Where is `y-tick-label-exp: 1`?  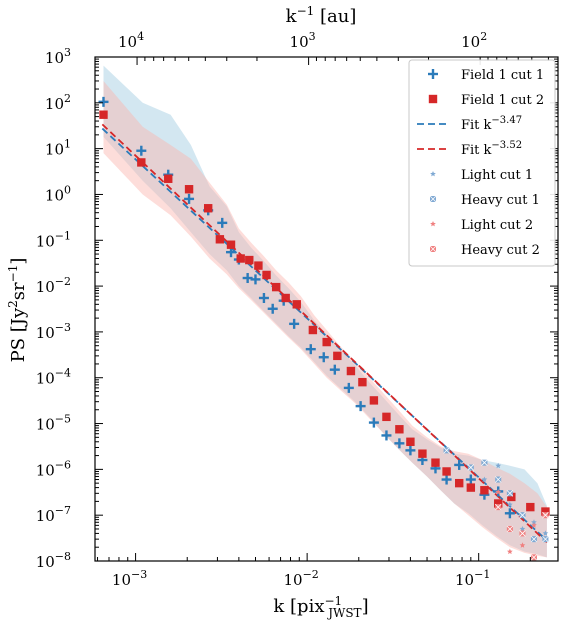 y-tick-label-exp: 1 is located at coordinates (67, 144).